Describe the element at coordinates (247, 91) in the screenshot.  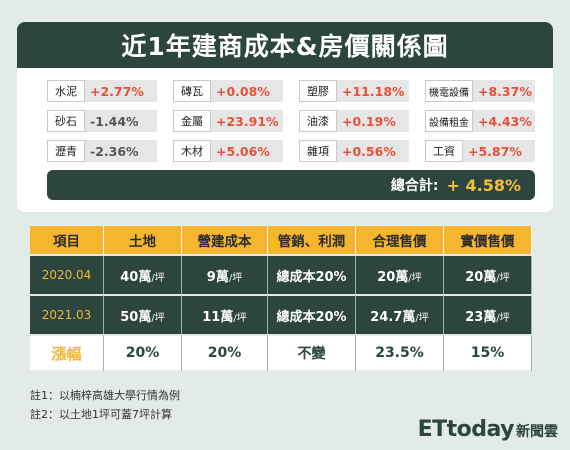
I see `material-change: +0.08%` at that location.